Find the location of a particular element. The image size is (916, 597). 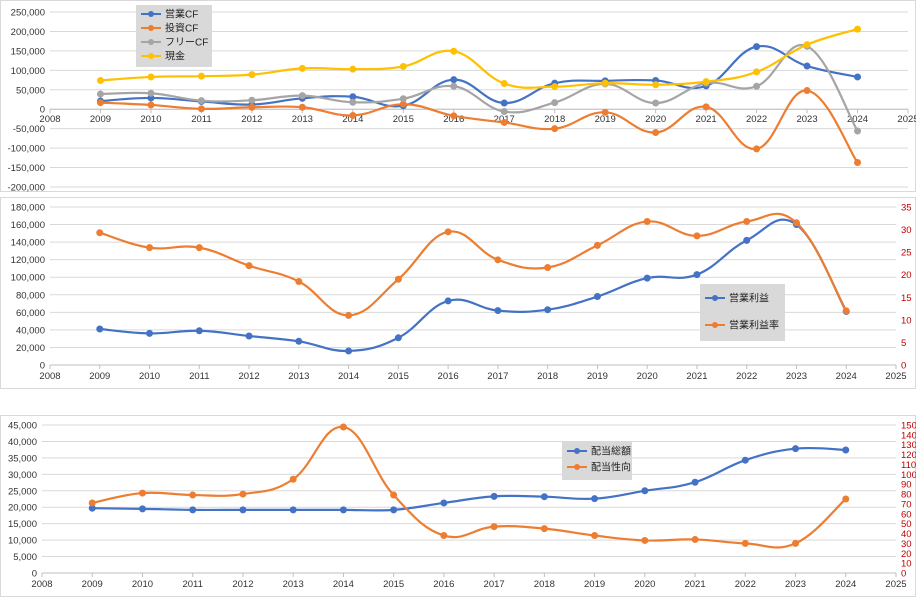

y2-tick-label: 130 is located at coordinates (908, 445).